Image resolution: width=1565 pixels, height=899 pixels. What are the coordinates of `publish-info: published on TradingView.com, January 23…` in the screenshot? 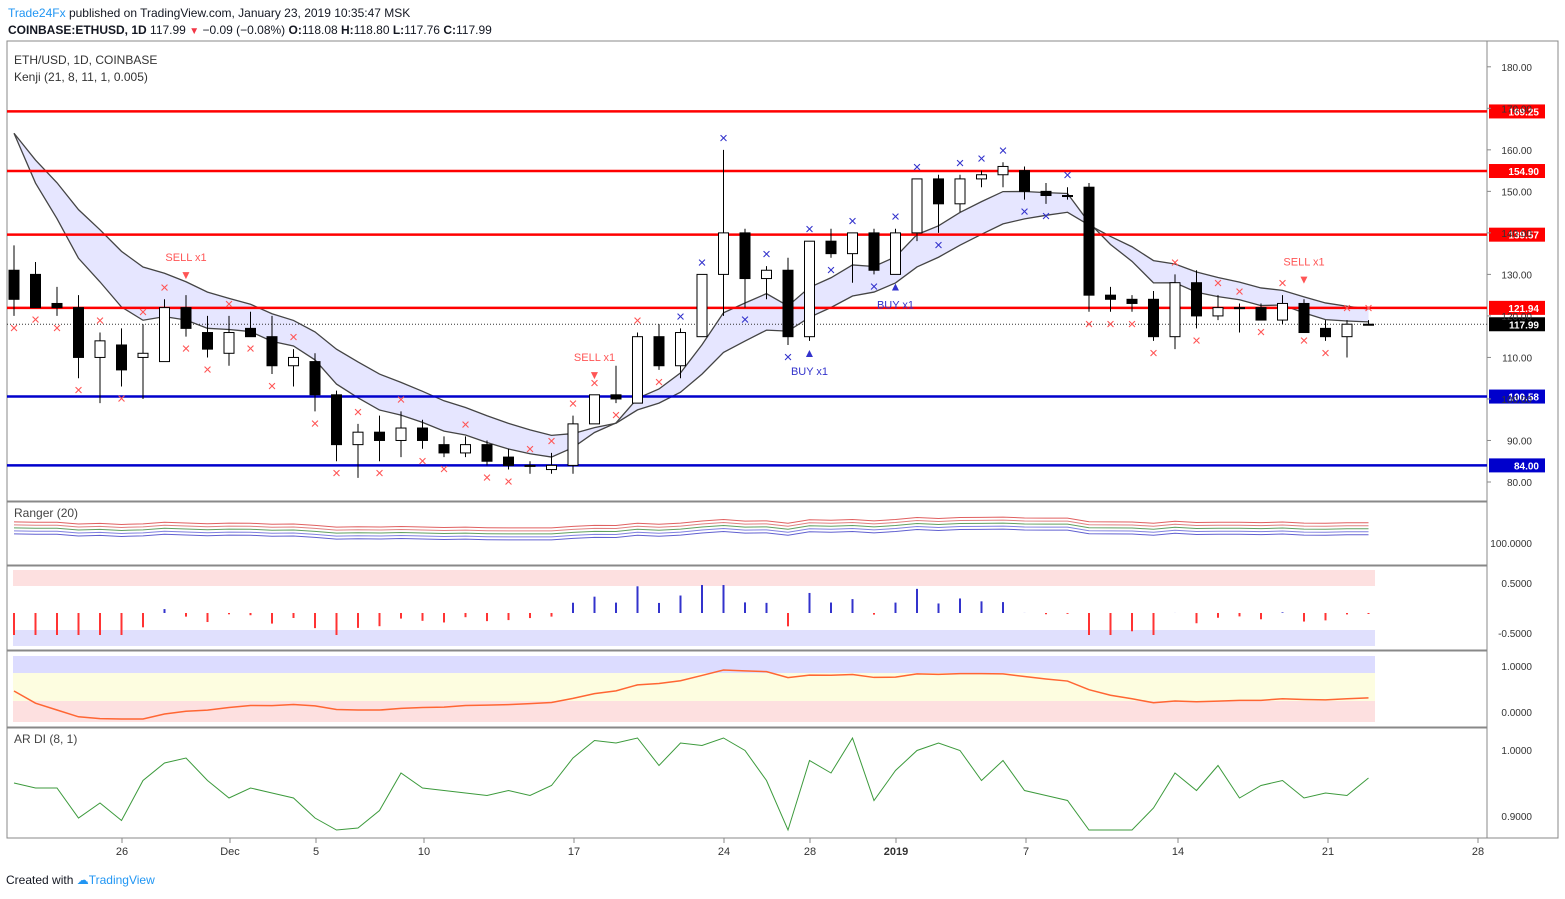 It's located at (239, 13).